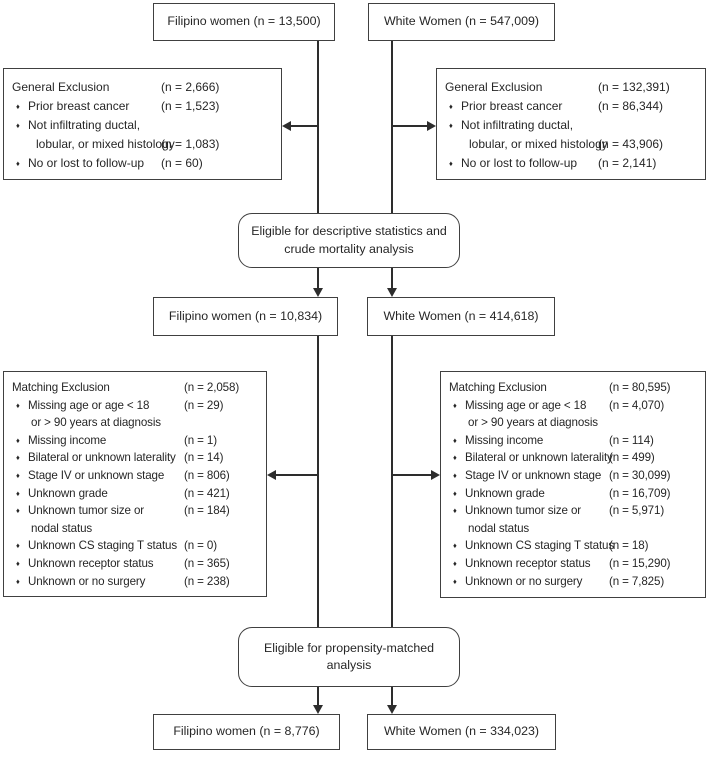 The width and height of the screenshot is (709, 758). What do you see at coordinates (190, 144) in the screenshot?
I see `row-count: (n = 1,083)` at bounding box center [190, 144].